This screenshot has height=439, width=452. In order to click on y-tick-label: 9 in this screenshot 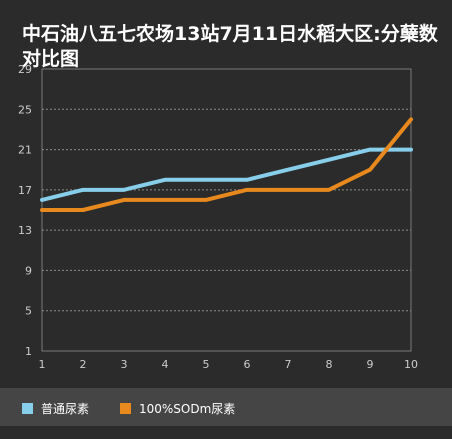, I will do `click(28, 270)`.